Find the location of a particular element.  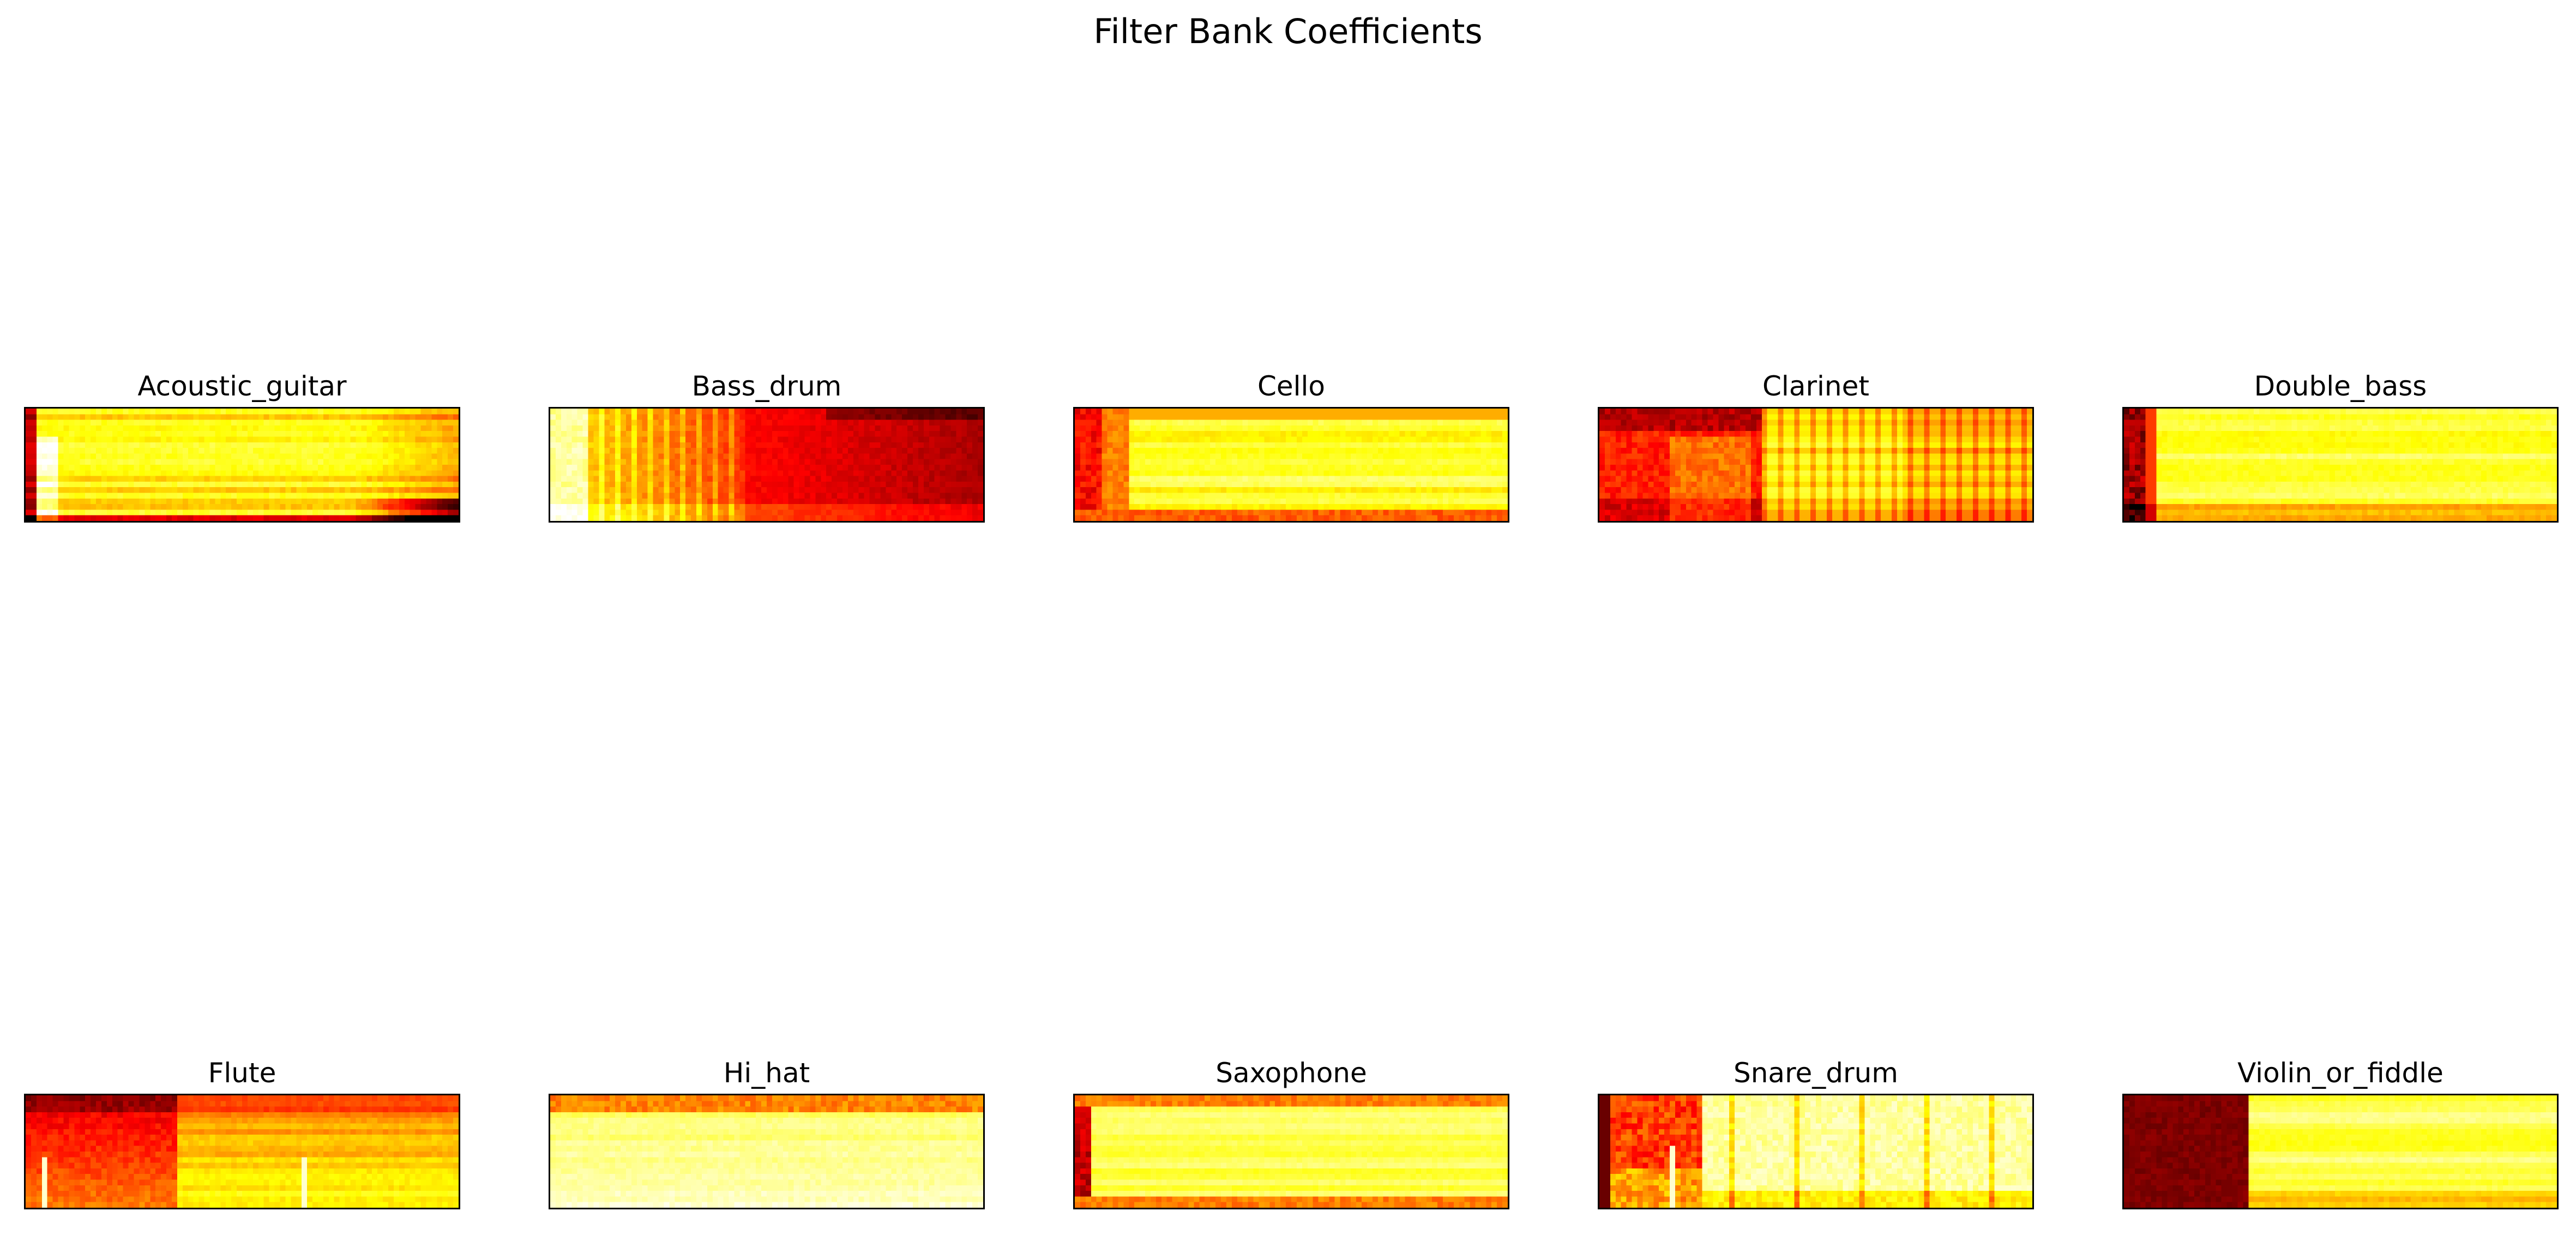

panel-title-bass_drum: Bass_drum is located at coordinates (766, 386).